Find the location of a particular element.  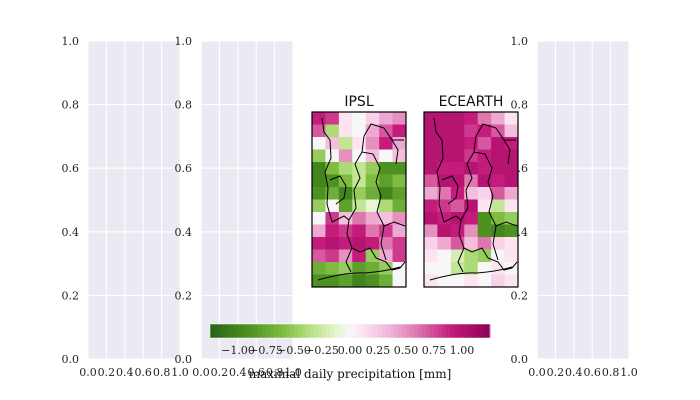

x-tick-label: 0.2 is located at coordinates (220, 372).